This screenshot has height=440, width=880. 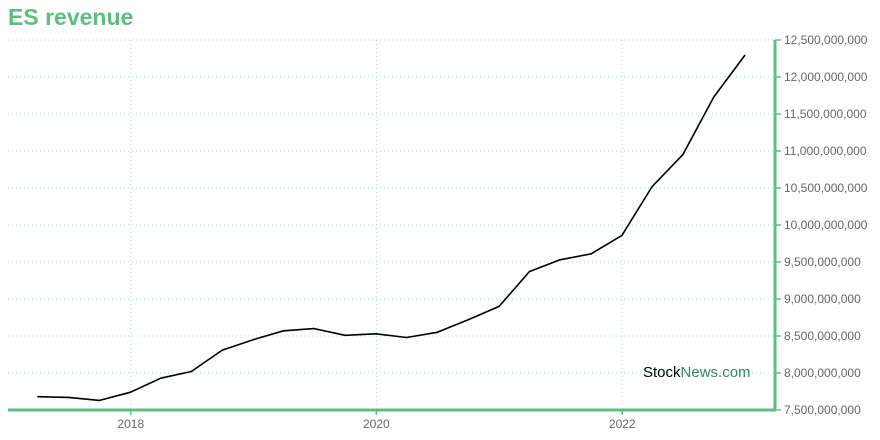 What do you see at coordinates (822, 373) in the screenshot?
I see `y-tick-label: 8,000,000,000` at bounding box center [822, 373].